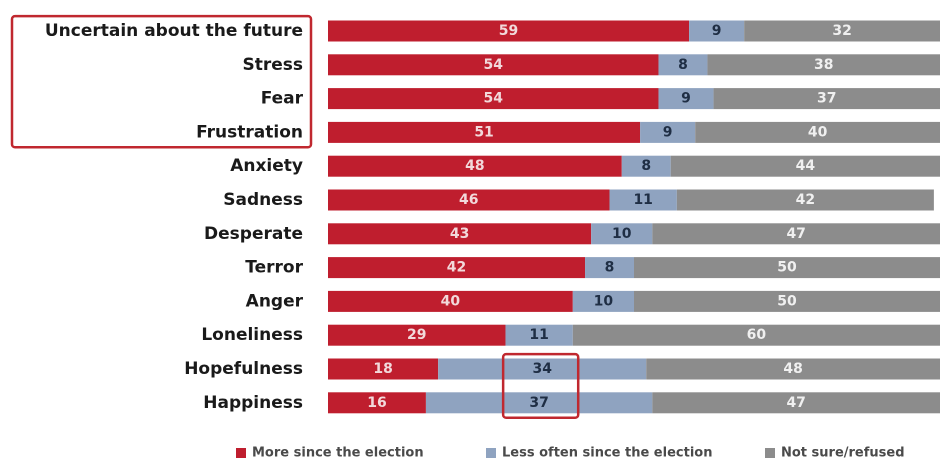 This screenshot has width=943, height=464. I want to click on category-label-desperate: Desperate, so click(253, 234).